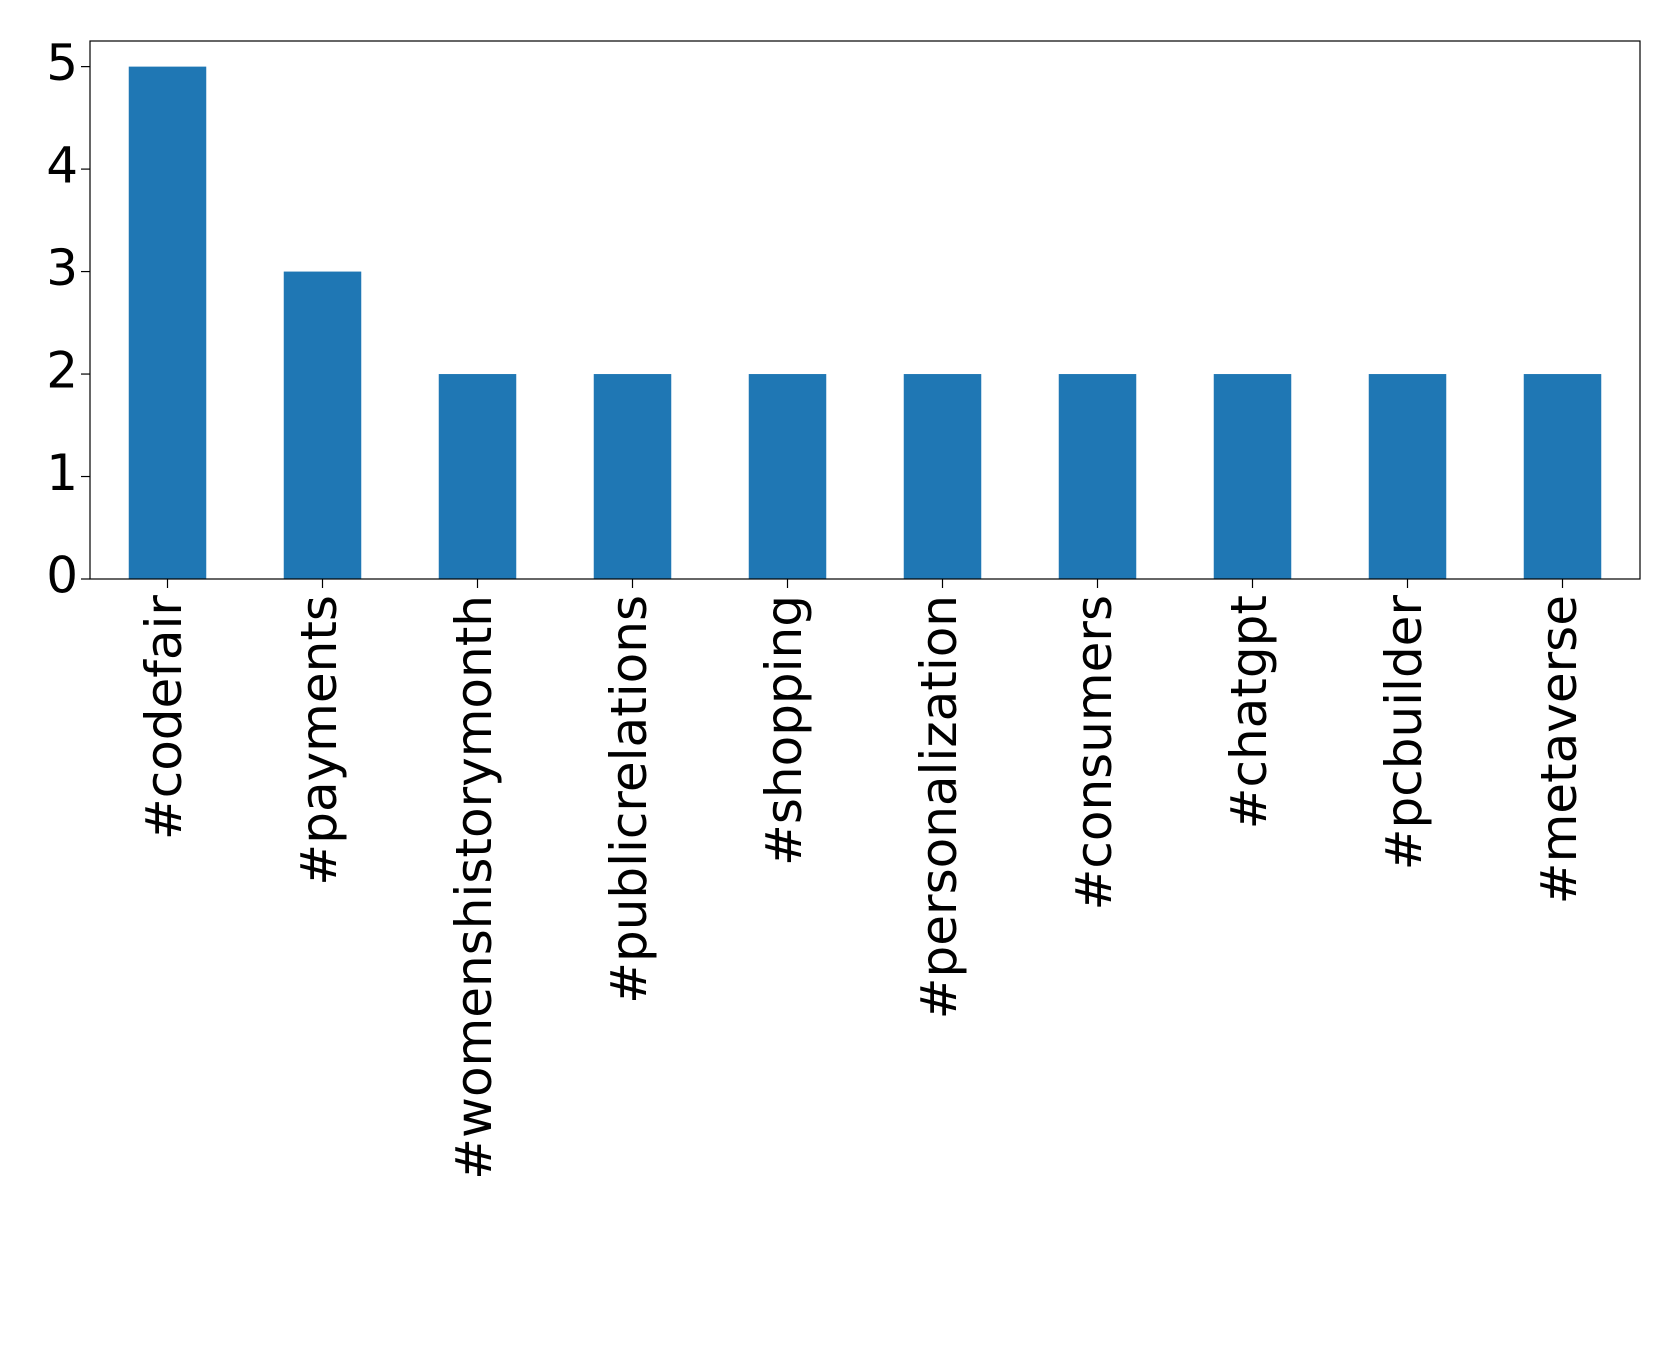  I want to click on y-tick-label: 3, so click(62, 268).